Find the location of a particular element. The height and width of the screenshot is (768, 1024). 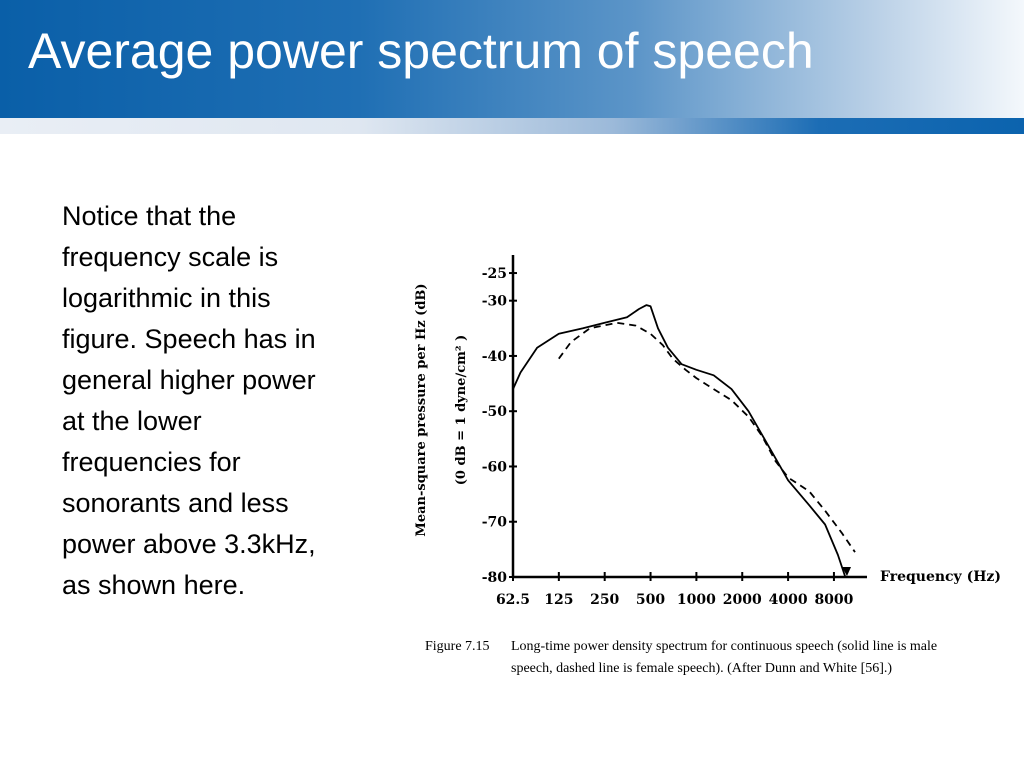

caption-label: Figure 7.15 is located at coordinates (457, 646).